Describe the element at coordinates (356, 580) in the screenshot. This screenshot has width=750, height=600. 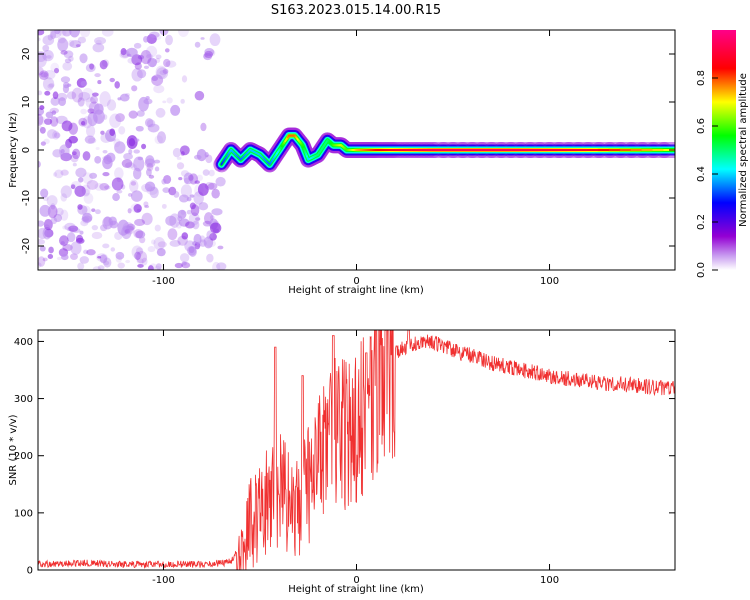
I see `x-tick-label: 0` at that location.